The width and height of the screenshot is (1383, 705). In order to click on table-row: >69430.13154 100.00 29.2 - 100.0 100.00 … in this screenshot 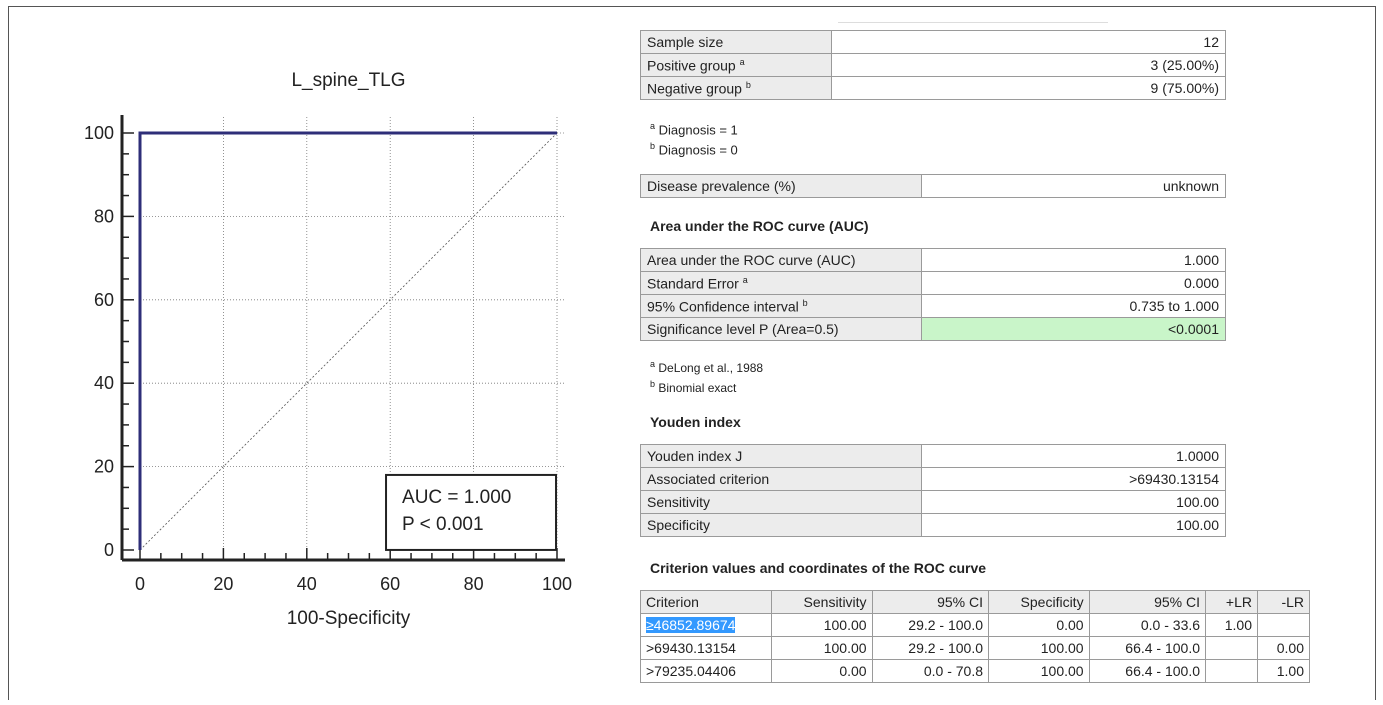, I will do `click(975, 648)`.